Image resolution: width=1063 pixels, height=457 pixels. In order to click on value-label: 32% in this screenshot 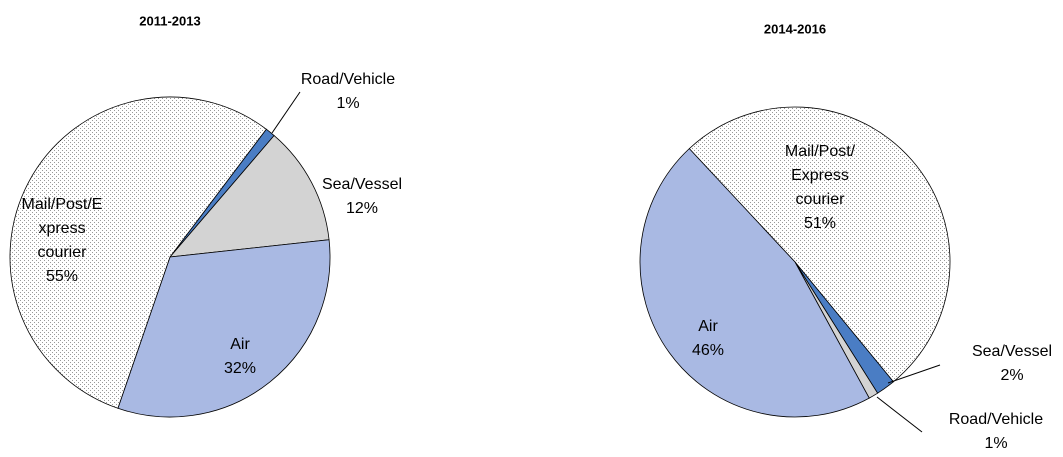, I will do `click(240, 368)`.